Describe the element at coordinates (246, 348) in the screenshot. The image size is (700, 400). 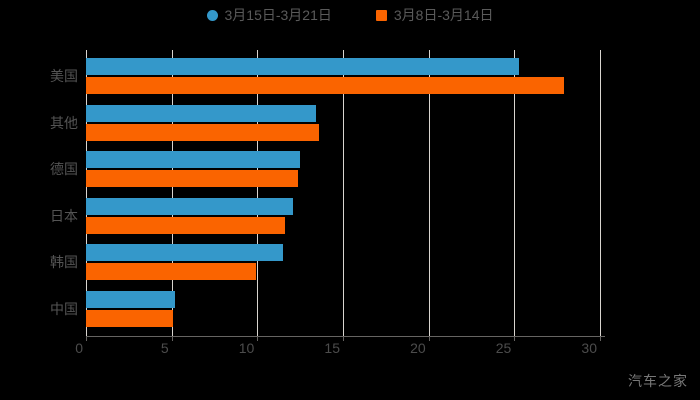
I see `x-tick-label-10: 10` at that location.